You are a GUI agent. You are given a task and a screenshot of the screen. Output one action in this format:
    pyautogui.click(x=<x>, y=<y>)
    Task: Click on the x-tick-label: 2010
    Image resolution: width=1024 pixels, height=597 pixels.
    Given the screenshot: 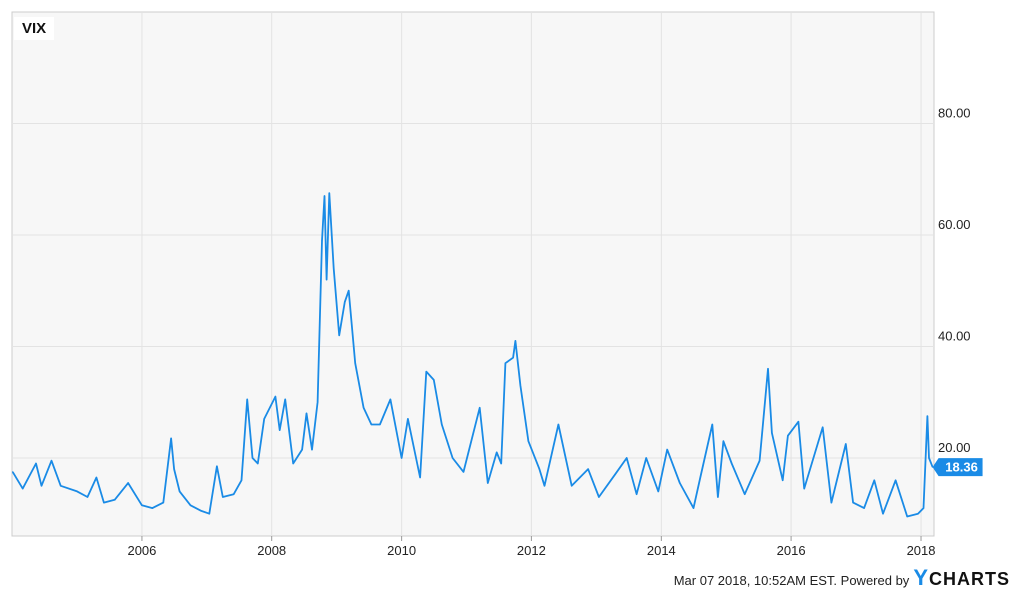 What is the action you would take?
    pyautogui.click(x=401, y=550)
    